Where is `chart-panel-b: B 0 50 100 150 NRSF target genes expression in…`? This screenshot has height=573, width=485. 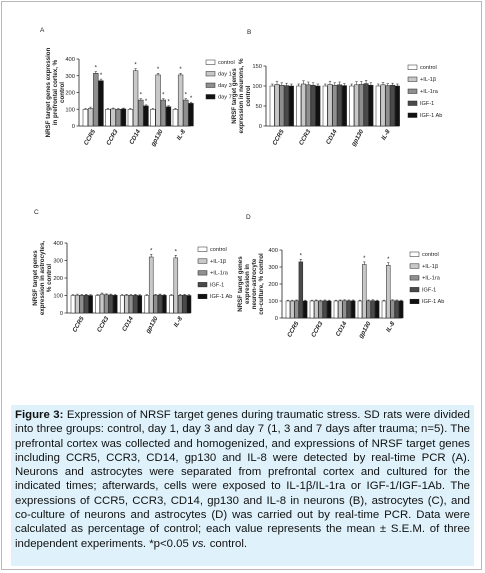
chart-panel-b: B 0 50 100 150 NRSF target genes expression in… is located at coordinates (336, 88).